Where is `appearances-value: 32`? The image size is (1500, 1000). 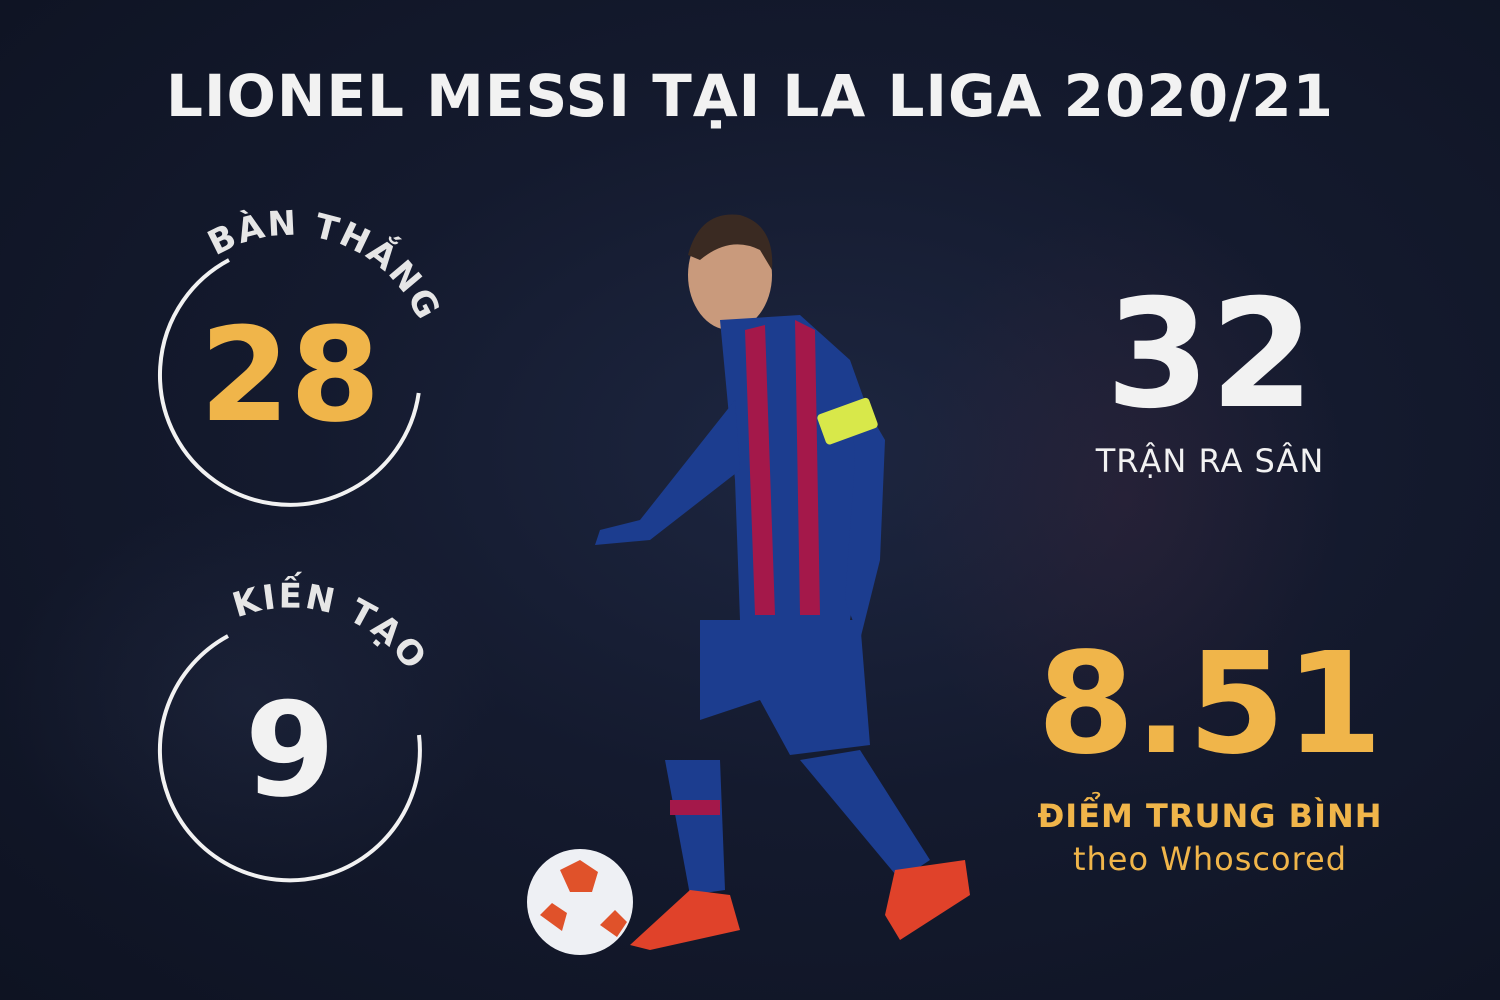
appearances-value: 32 is located at coordinates (1210, 355).